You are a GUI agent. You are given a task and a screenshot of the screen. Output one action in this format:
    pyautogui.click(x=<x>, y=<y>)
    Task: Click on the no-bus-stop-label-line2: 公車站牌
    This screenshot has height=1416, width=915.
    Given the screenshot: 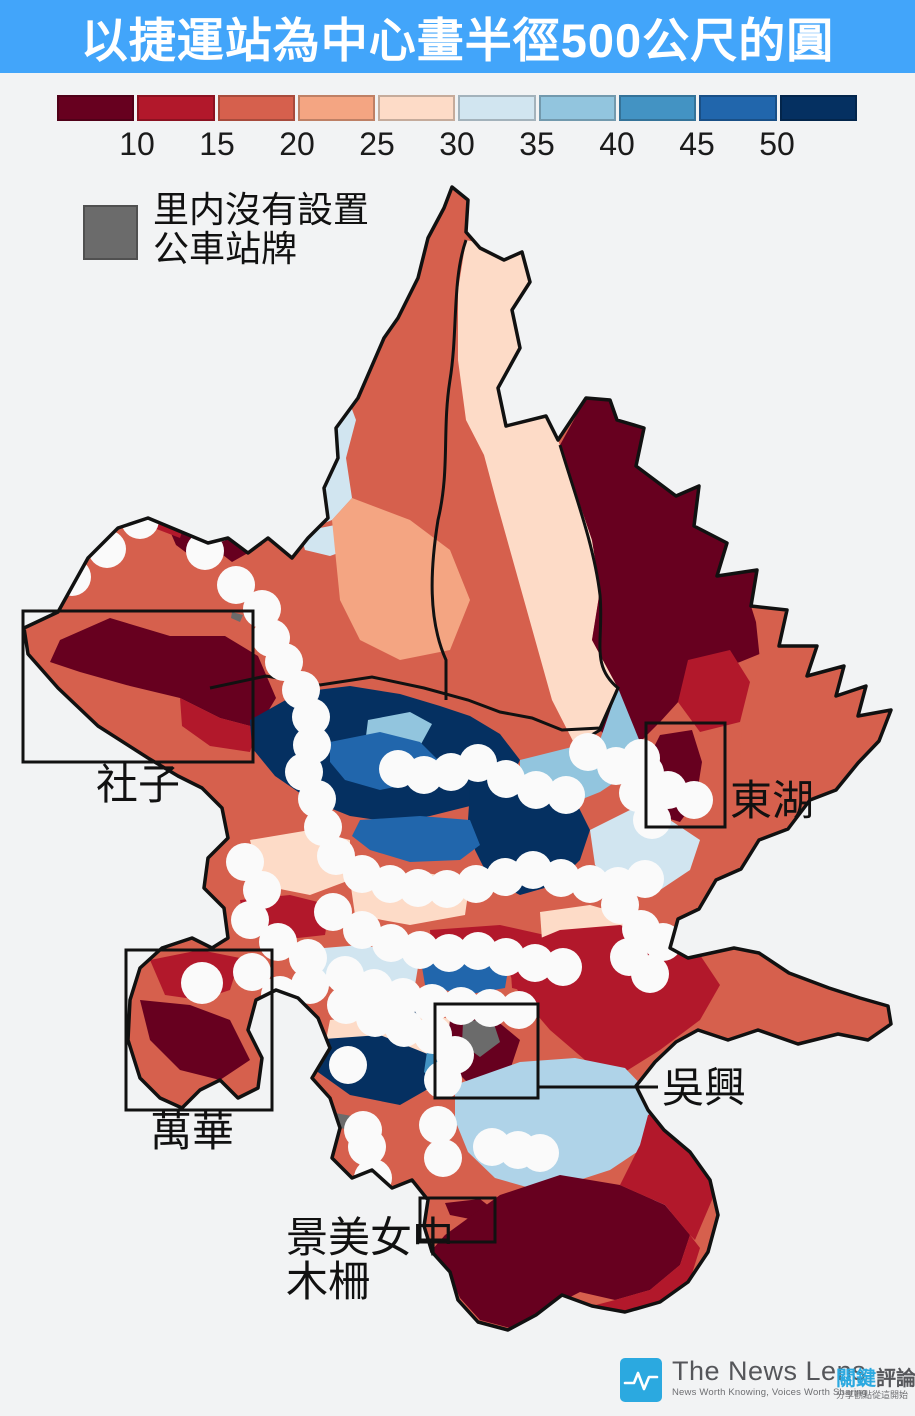 What is the action you would take?
    pyautogui.click(x=225, y=248)
    